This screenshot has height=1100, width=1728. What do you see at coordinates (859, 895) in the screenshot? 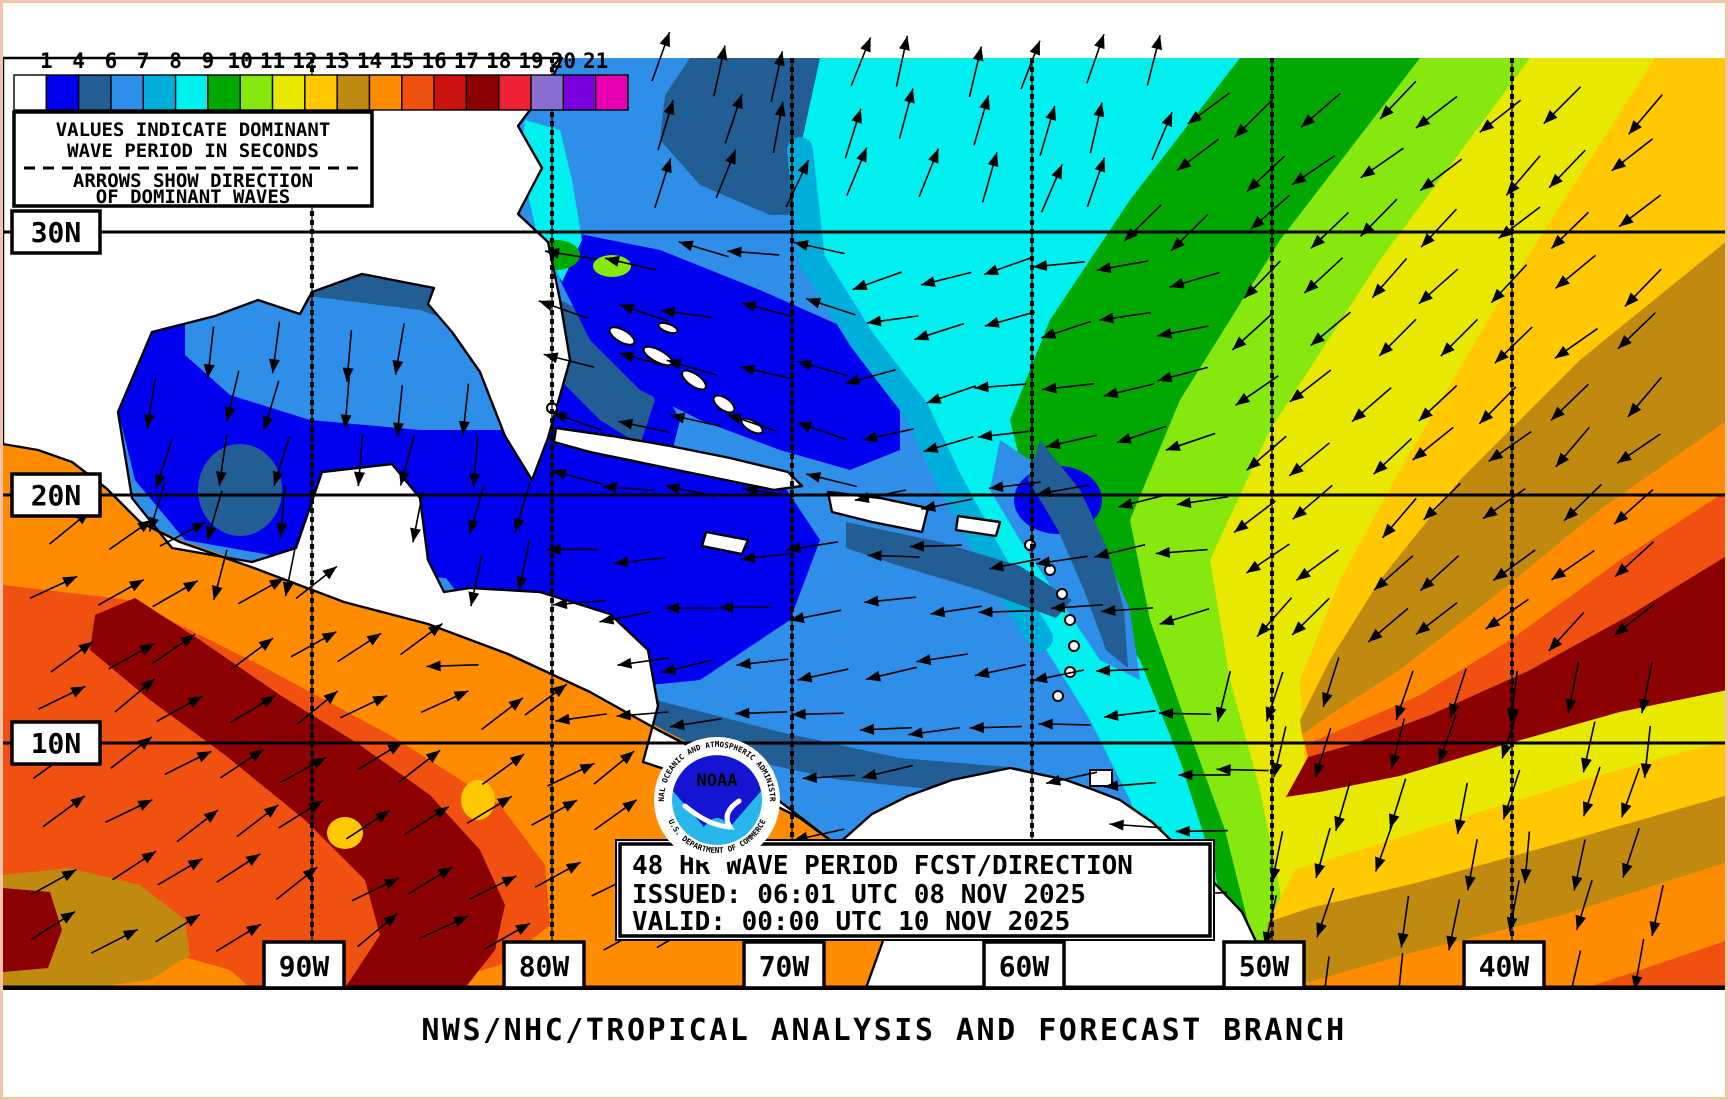
I see `info-issued: ISSUED: 06:01 UTC 08 NOV 2025` at bounding box center [859, 895].